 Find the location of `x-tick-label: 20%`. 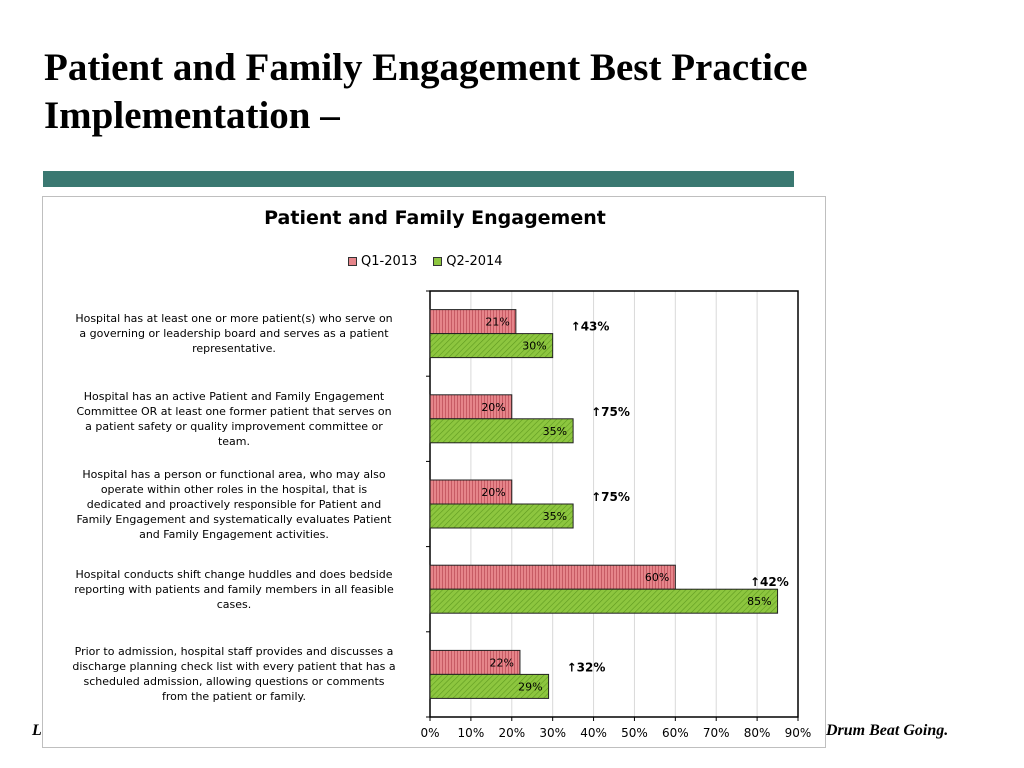

x-tick-label: 20% is located at coordinates (511, 733).